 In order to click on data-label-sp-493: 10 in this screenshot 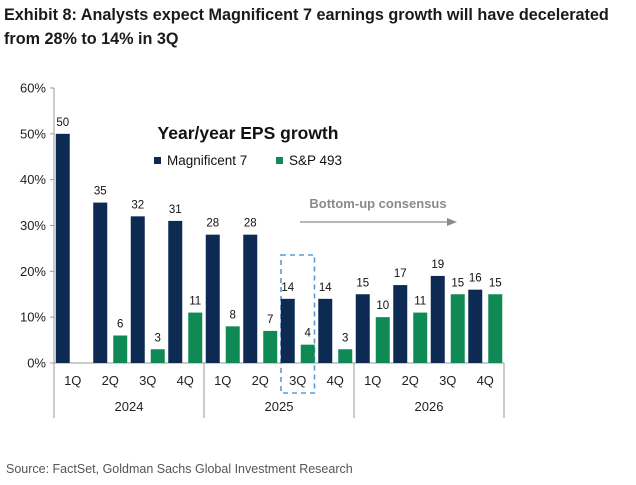, I will do `click(382, 306)`.